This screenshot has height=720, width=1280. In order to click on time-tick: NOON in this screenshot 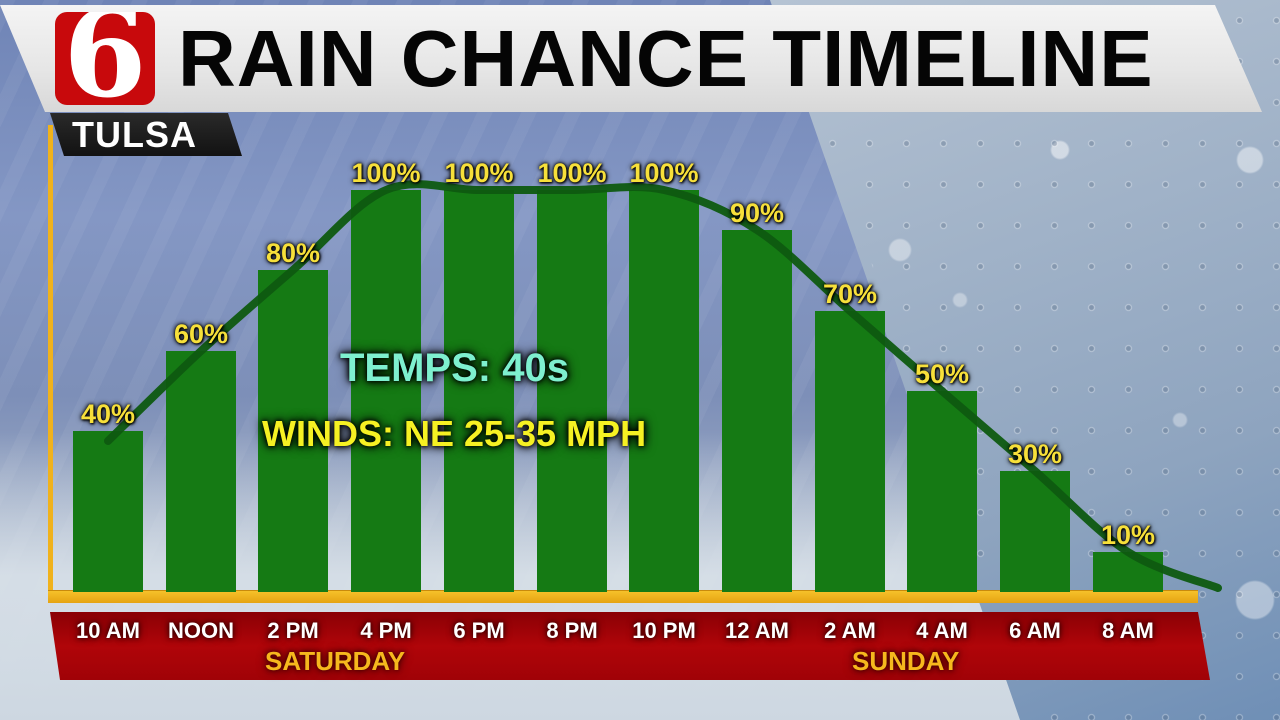, I will do `click(201, 630)`.